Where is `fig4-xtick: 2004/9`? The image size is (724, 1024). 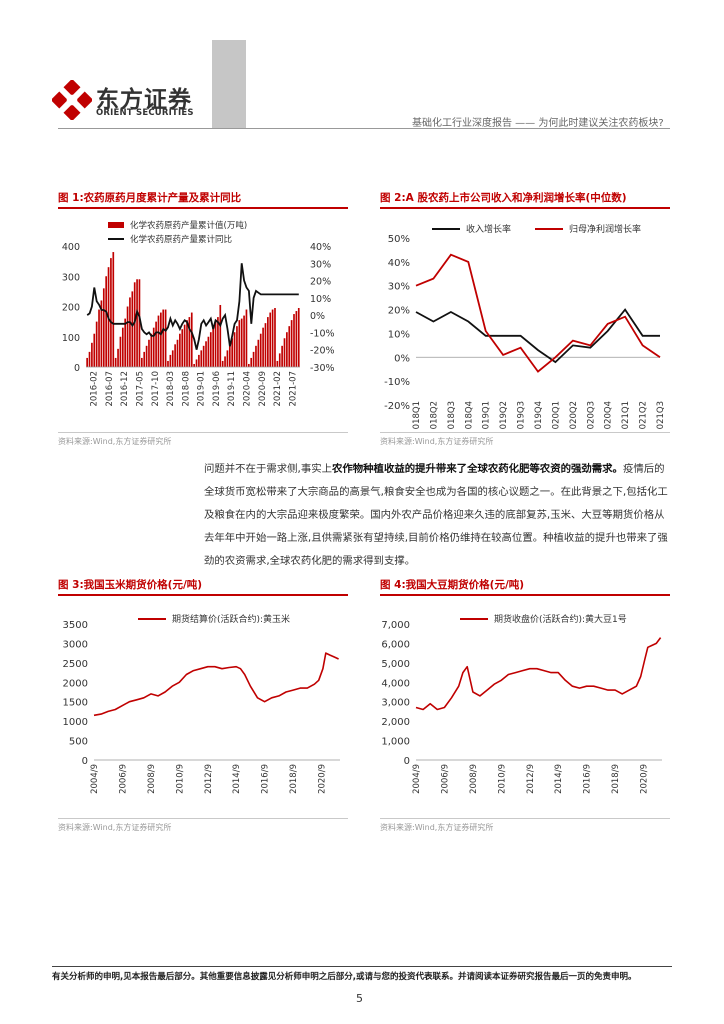 fig4-xtick: 2004/9 is located at coordinates (417, 779).